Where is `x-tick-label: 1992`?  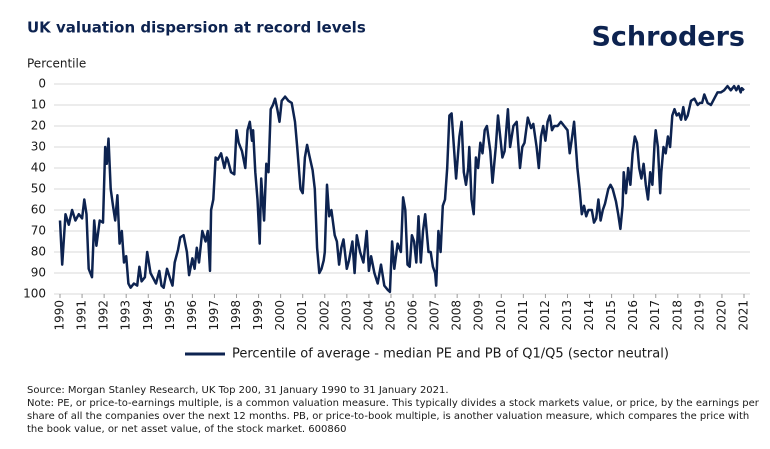 x-tick-label: 1992 is located at coordinates (104, 315).